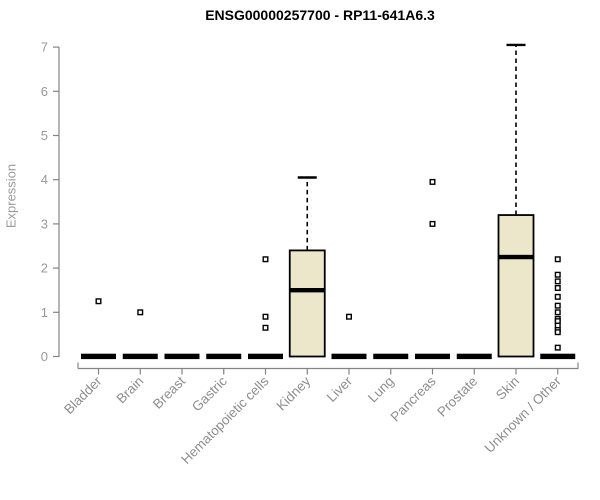  I want to click on box-bladder, so click(98, 329).